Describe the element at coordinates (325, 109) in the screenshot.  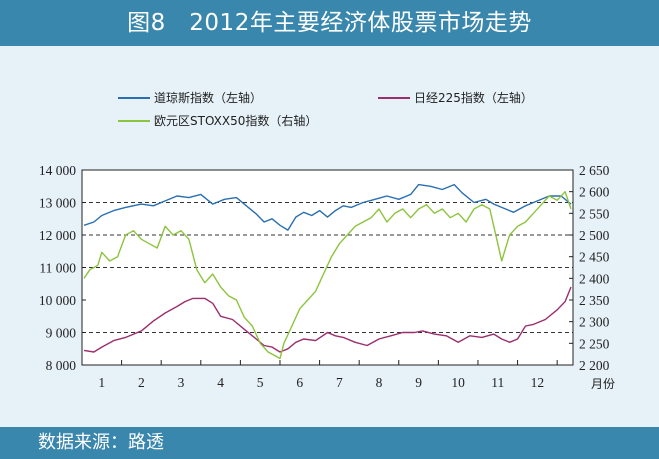
I see `legend: 道琼斯指数（左轴） 日经225指数（左轴） 欧元区STOXX50指数（右轴）` at that location.